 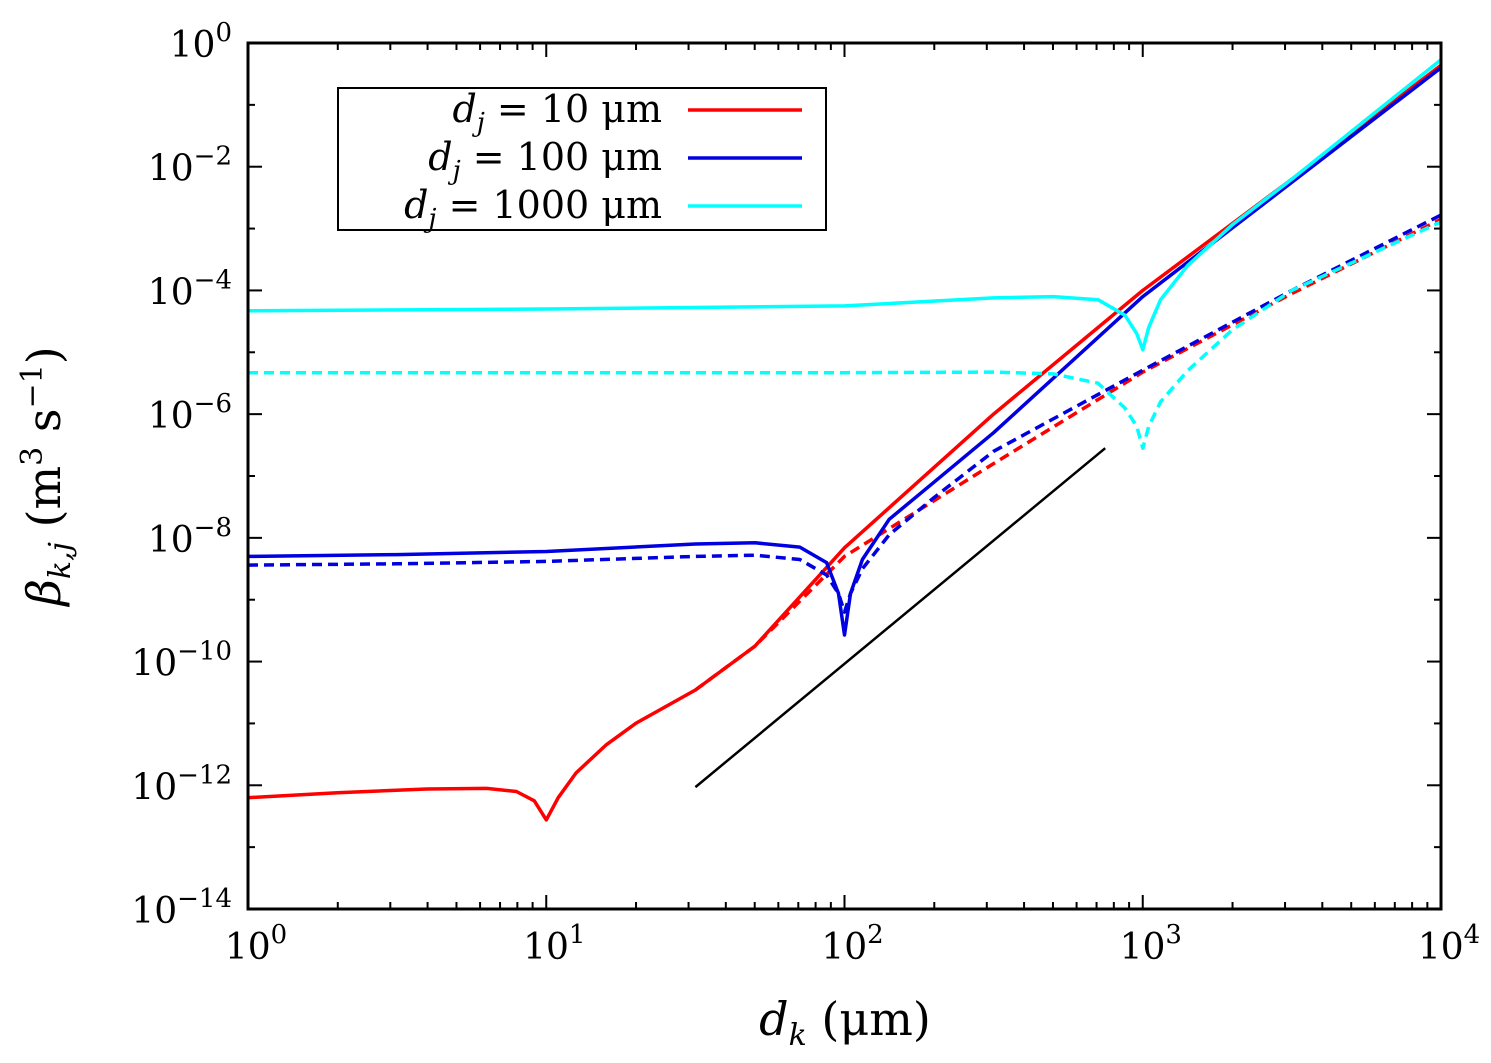 What do you see at coordinates (545, 160) in the screenshot?
I see `legend-label: dj = 100 μm` at bounding box center [545, 160].